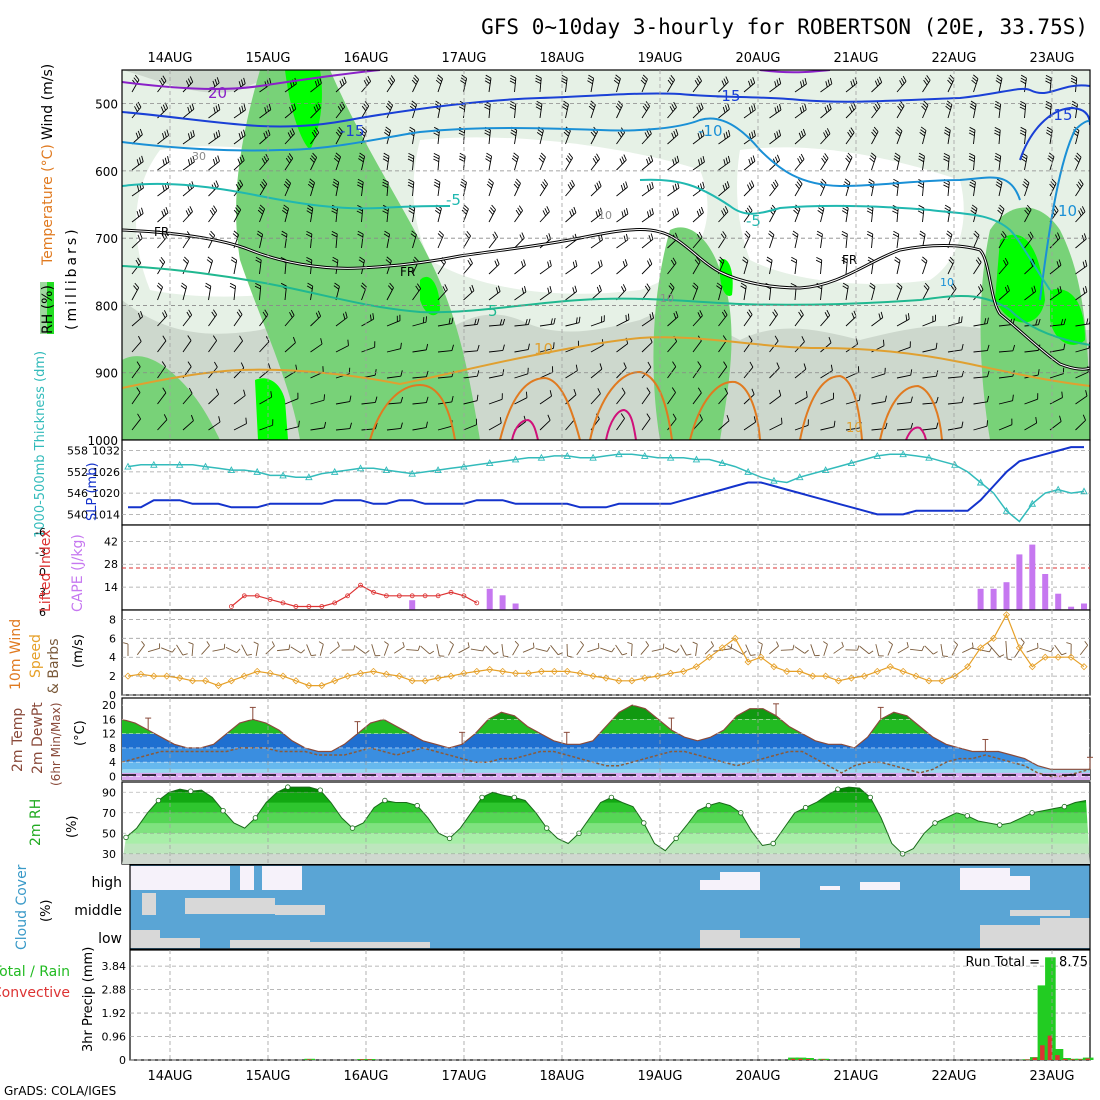  I want to click on pressure-tick-label: 600, so click(106, 172).